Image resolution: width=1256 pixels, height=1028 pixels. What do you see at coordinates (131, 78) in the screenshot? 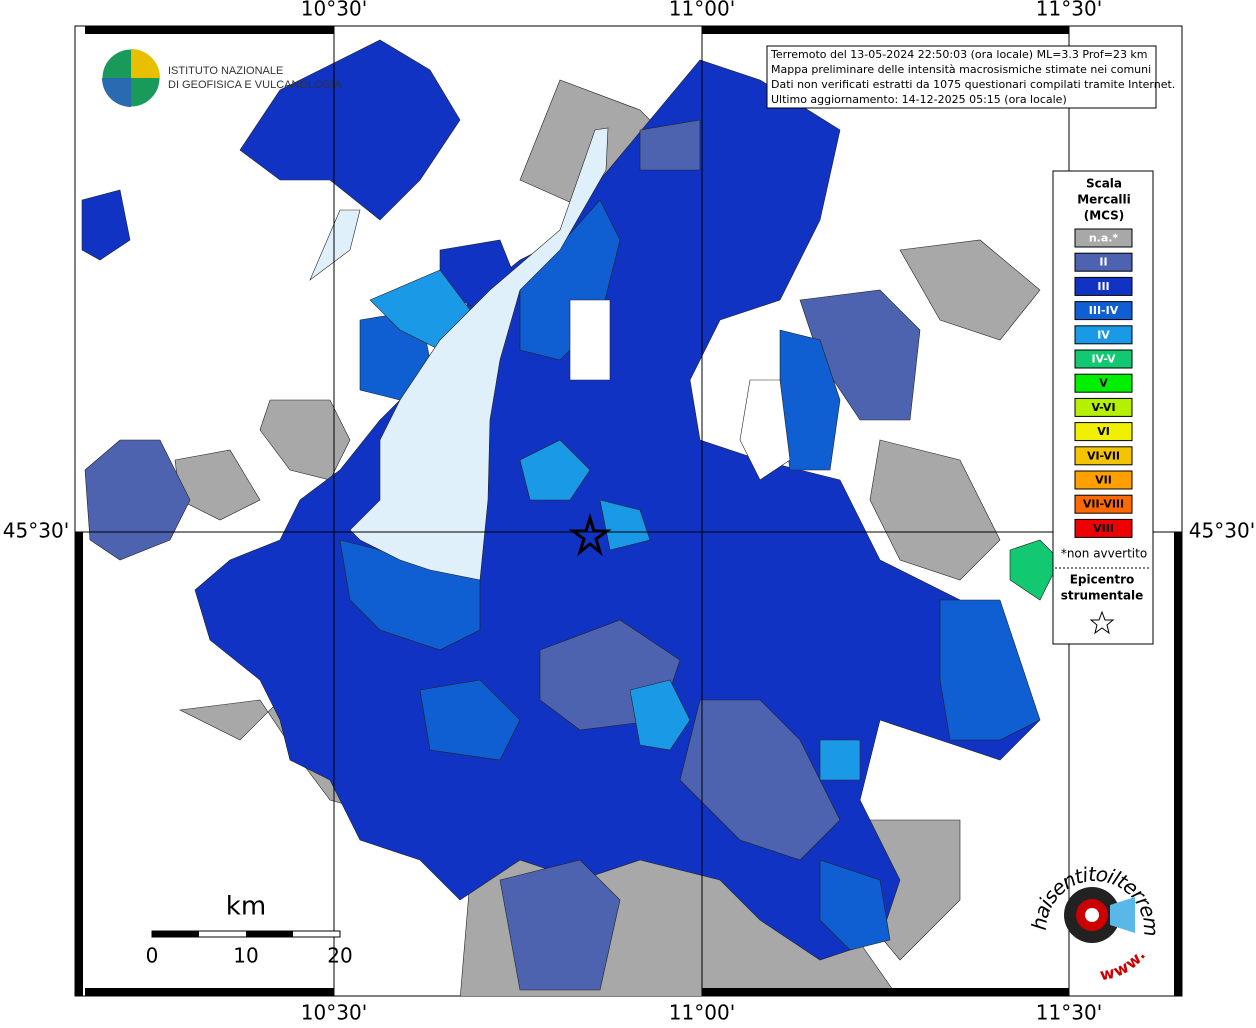
I see `ingv-logo` at bounding box center [131, 78].